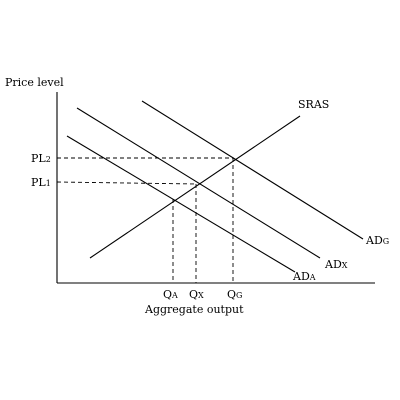  What do you see at coordinates (34, 82) in the screenshot?
I see `y-axis-label: Price level` at bounding box center [34, 82].